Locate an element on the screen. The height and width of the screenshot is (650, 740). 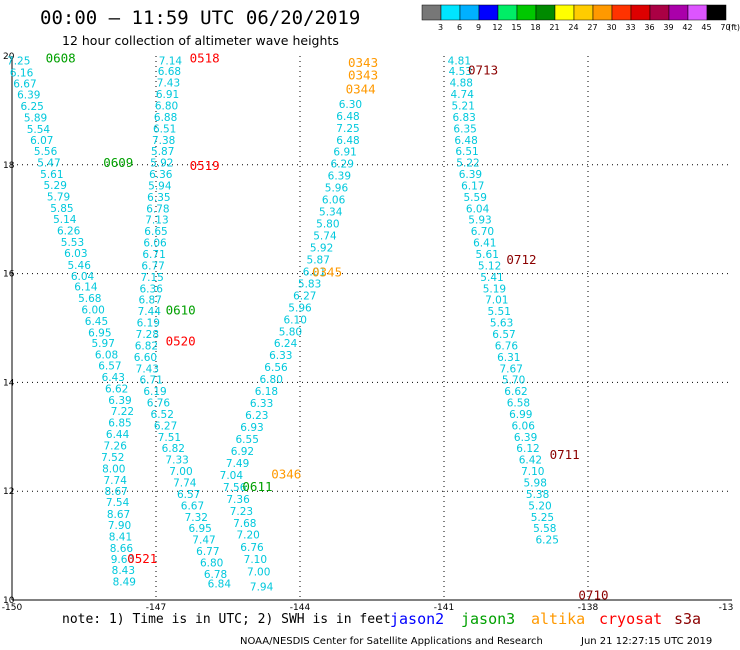
color-scale-label: 30 is located at coordinates (611, 27).